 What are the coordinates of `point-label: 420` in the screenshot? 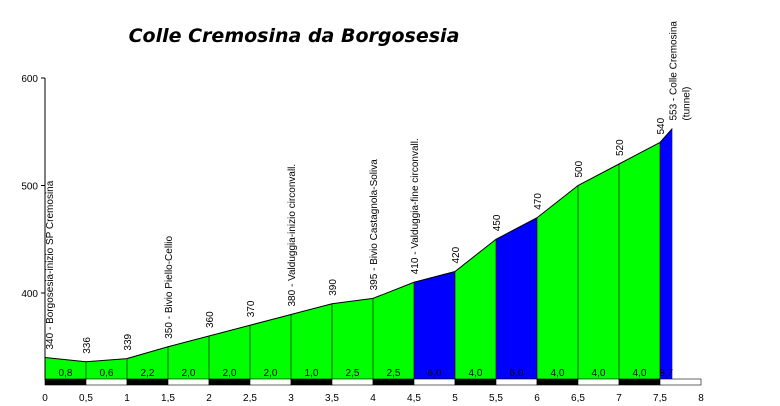 It's located at (456, 254).